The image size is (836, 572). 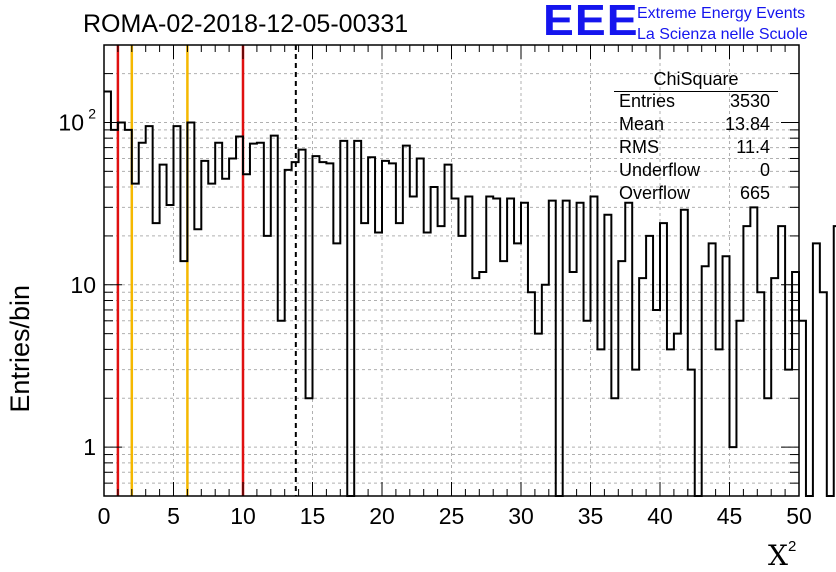 What do you see at coordinates (696, 147) in the screenshot?
I see `stats-row-rms: RMS 11.4` at bounding box center [696, 147].